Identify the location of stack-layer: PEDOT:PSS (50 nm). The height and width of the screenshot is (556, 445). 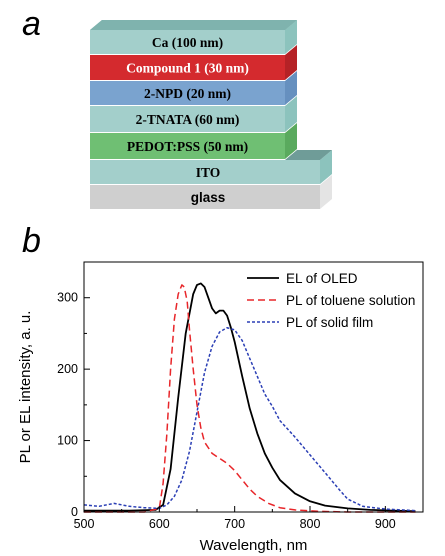
(193, 141).